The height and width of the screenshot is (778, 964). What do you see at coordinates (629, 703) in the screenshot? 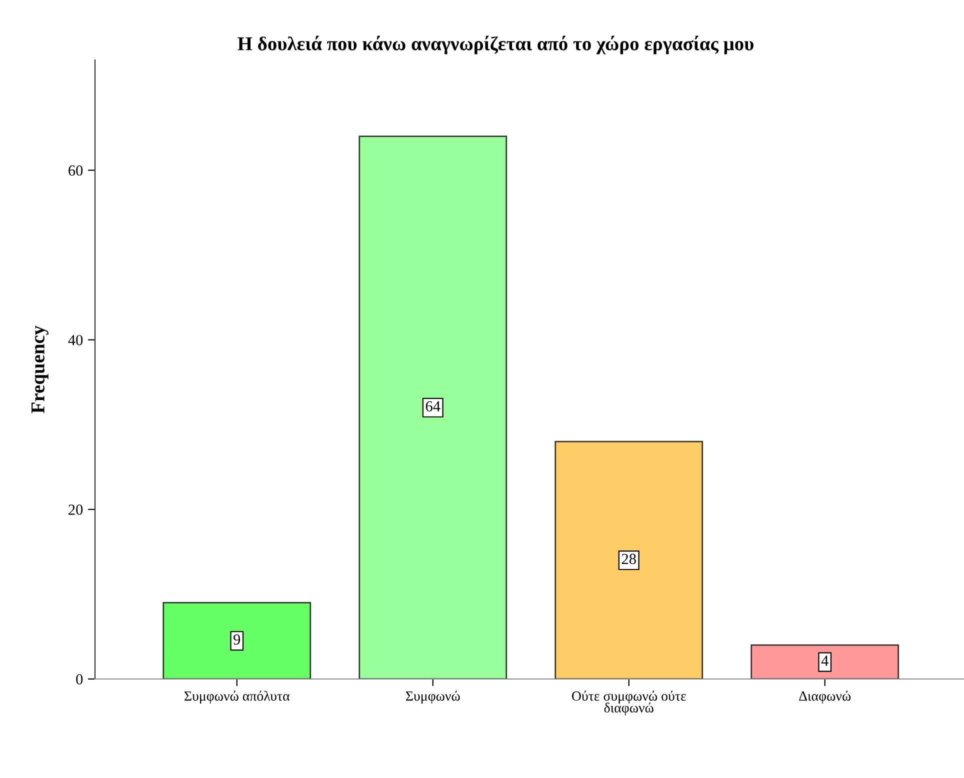
I see `x-tick-label: Ούτε συμφωνώ ούτε διαφωνώ` at bounding box center [629, 703].